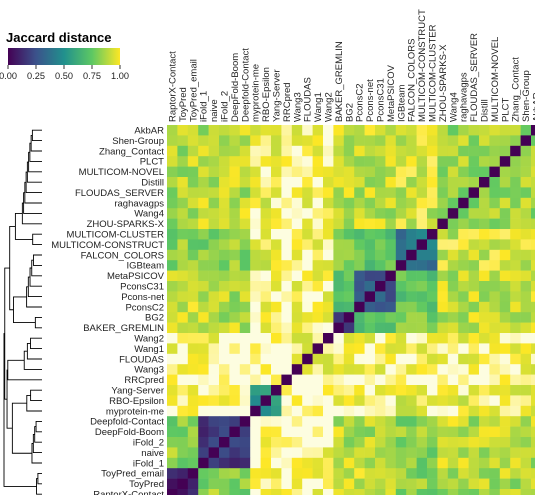 This screenshot has height=495, width=535. I want to click on row-label: Wang3, so click(149, 370).